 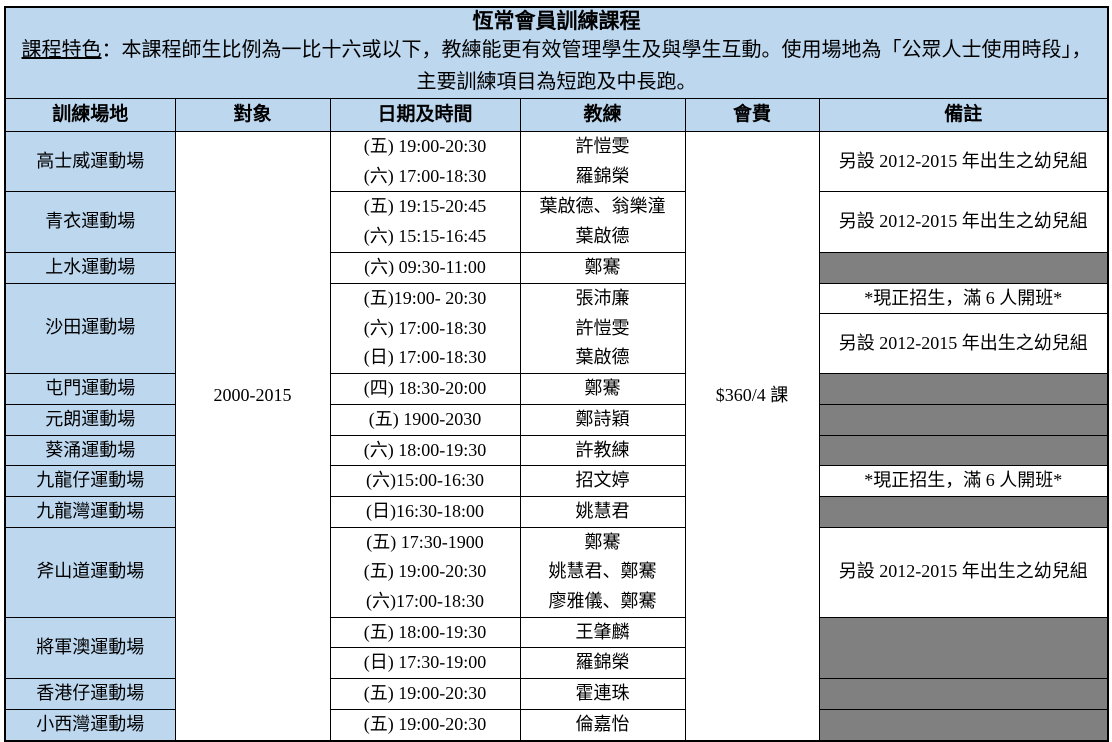 What do you see at coordinates (752, 115) in the screenshot?
I see `col-header-fee: 會費` at bounding box center [752, 115].